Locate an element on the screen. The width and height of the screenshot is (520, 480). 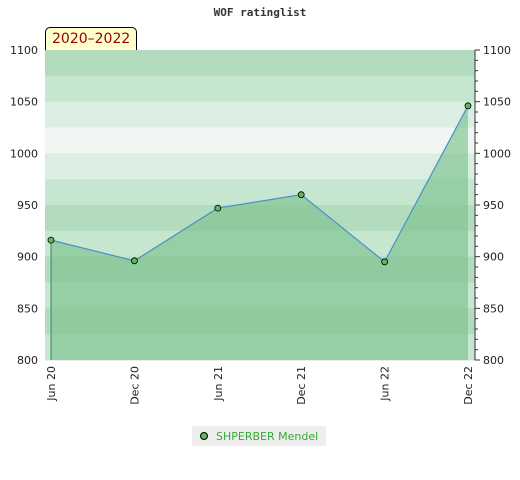
x-tick-label: Dec 21 is located at coordinates (301, 385).